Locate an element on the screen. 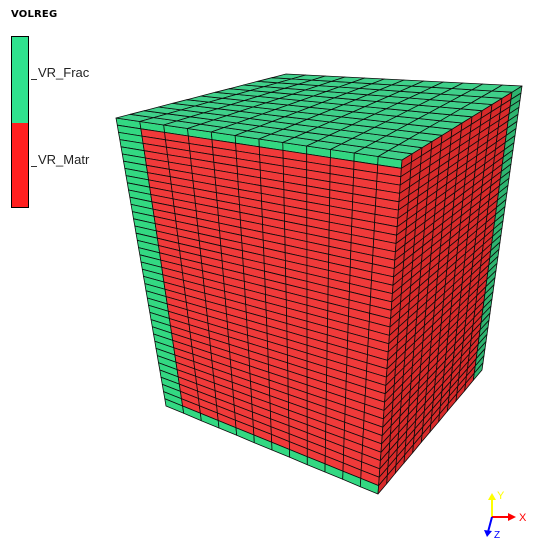 This screenshot has height=541, width=534. legend-swatch-vr-frac is located at coordinates (20, 80).